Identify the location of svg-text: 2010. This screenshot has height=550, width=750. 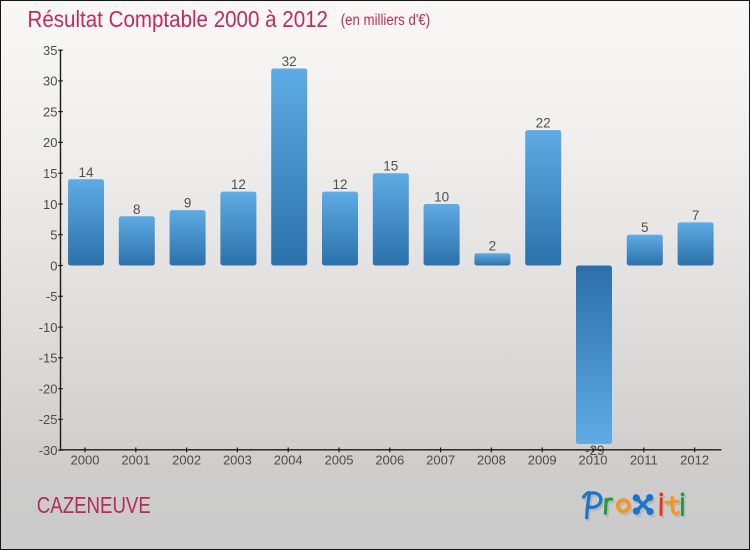
(593, 460).